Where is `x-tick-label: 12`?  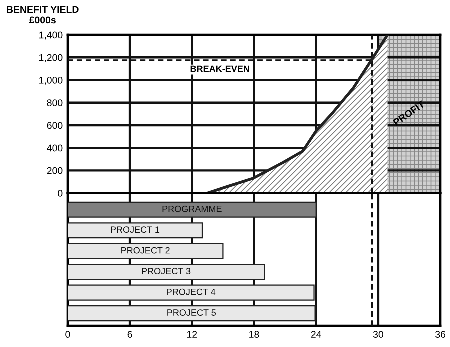 x-tick-label: 12 is located at coordinates (192, 334).